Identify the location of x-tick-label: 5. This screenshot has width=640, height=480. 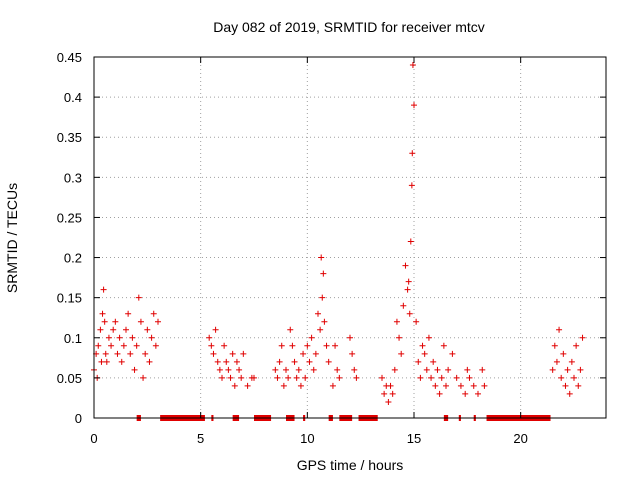
(200, 438).